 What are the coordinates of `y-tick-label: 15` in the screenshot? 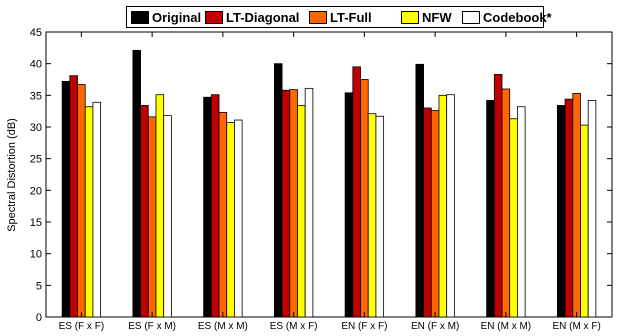 It's located at (36, 223).